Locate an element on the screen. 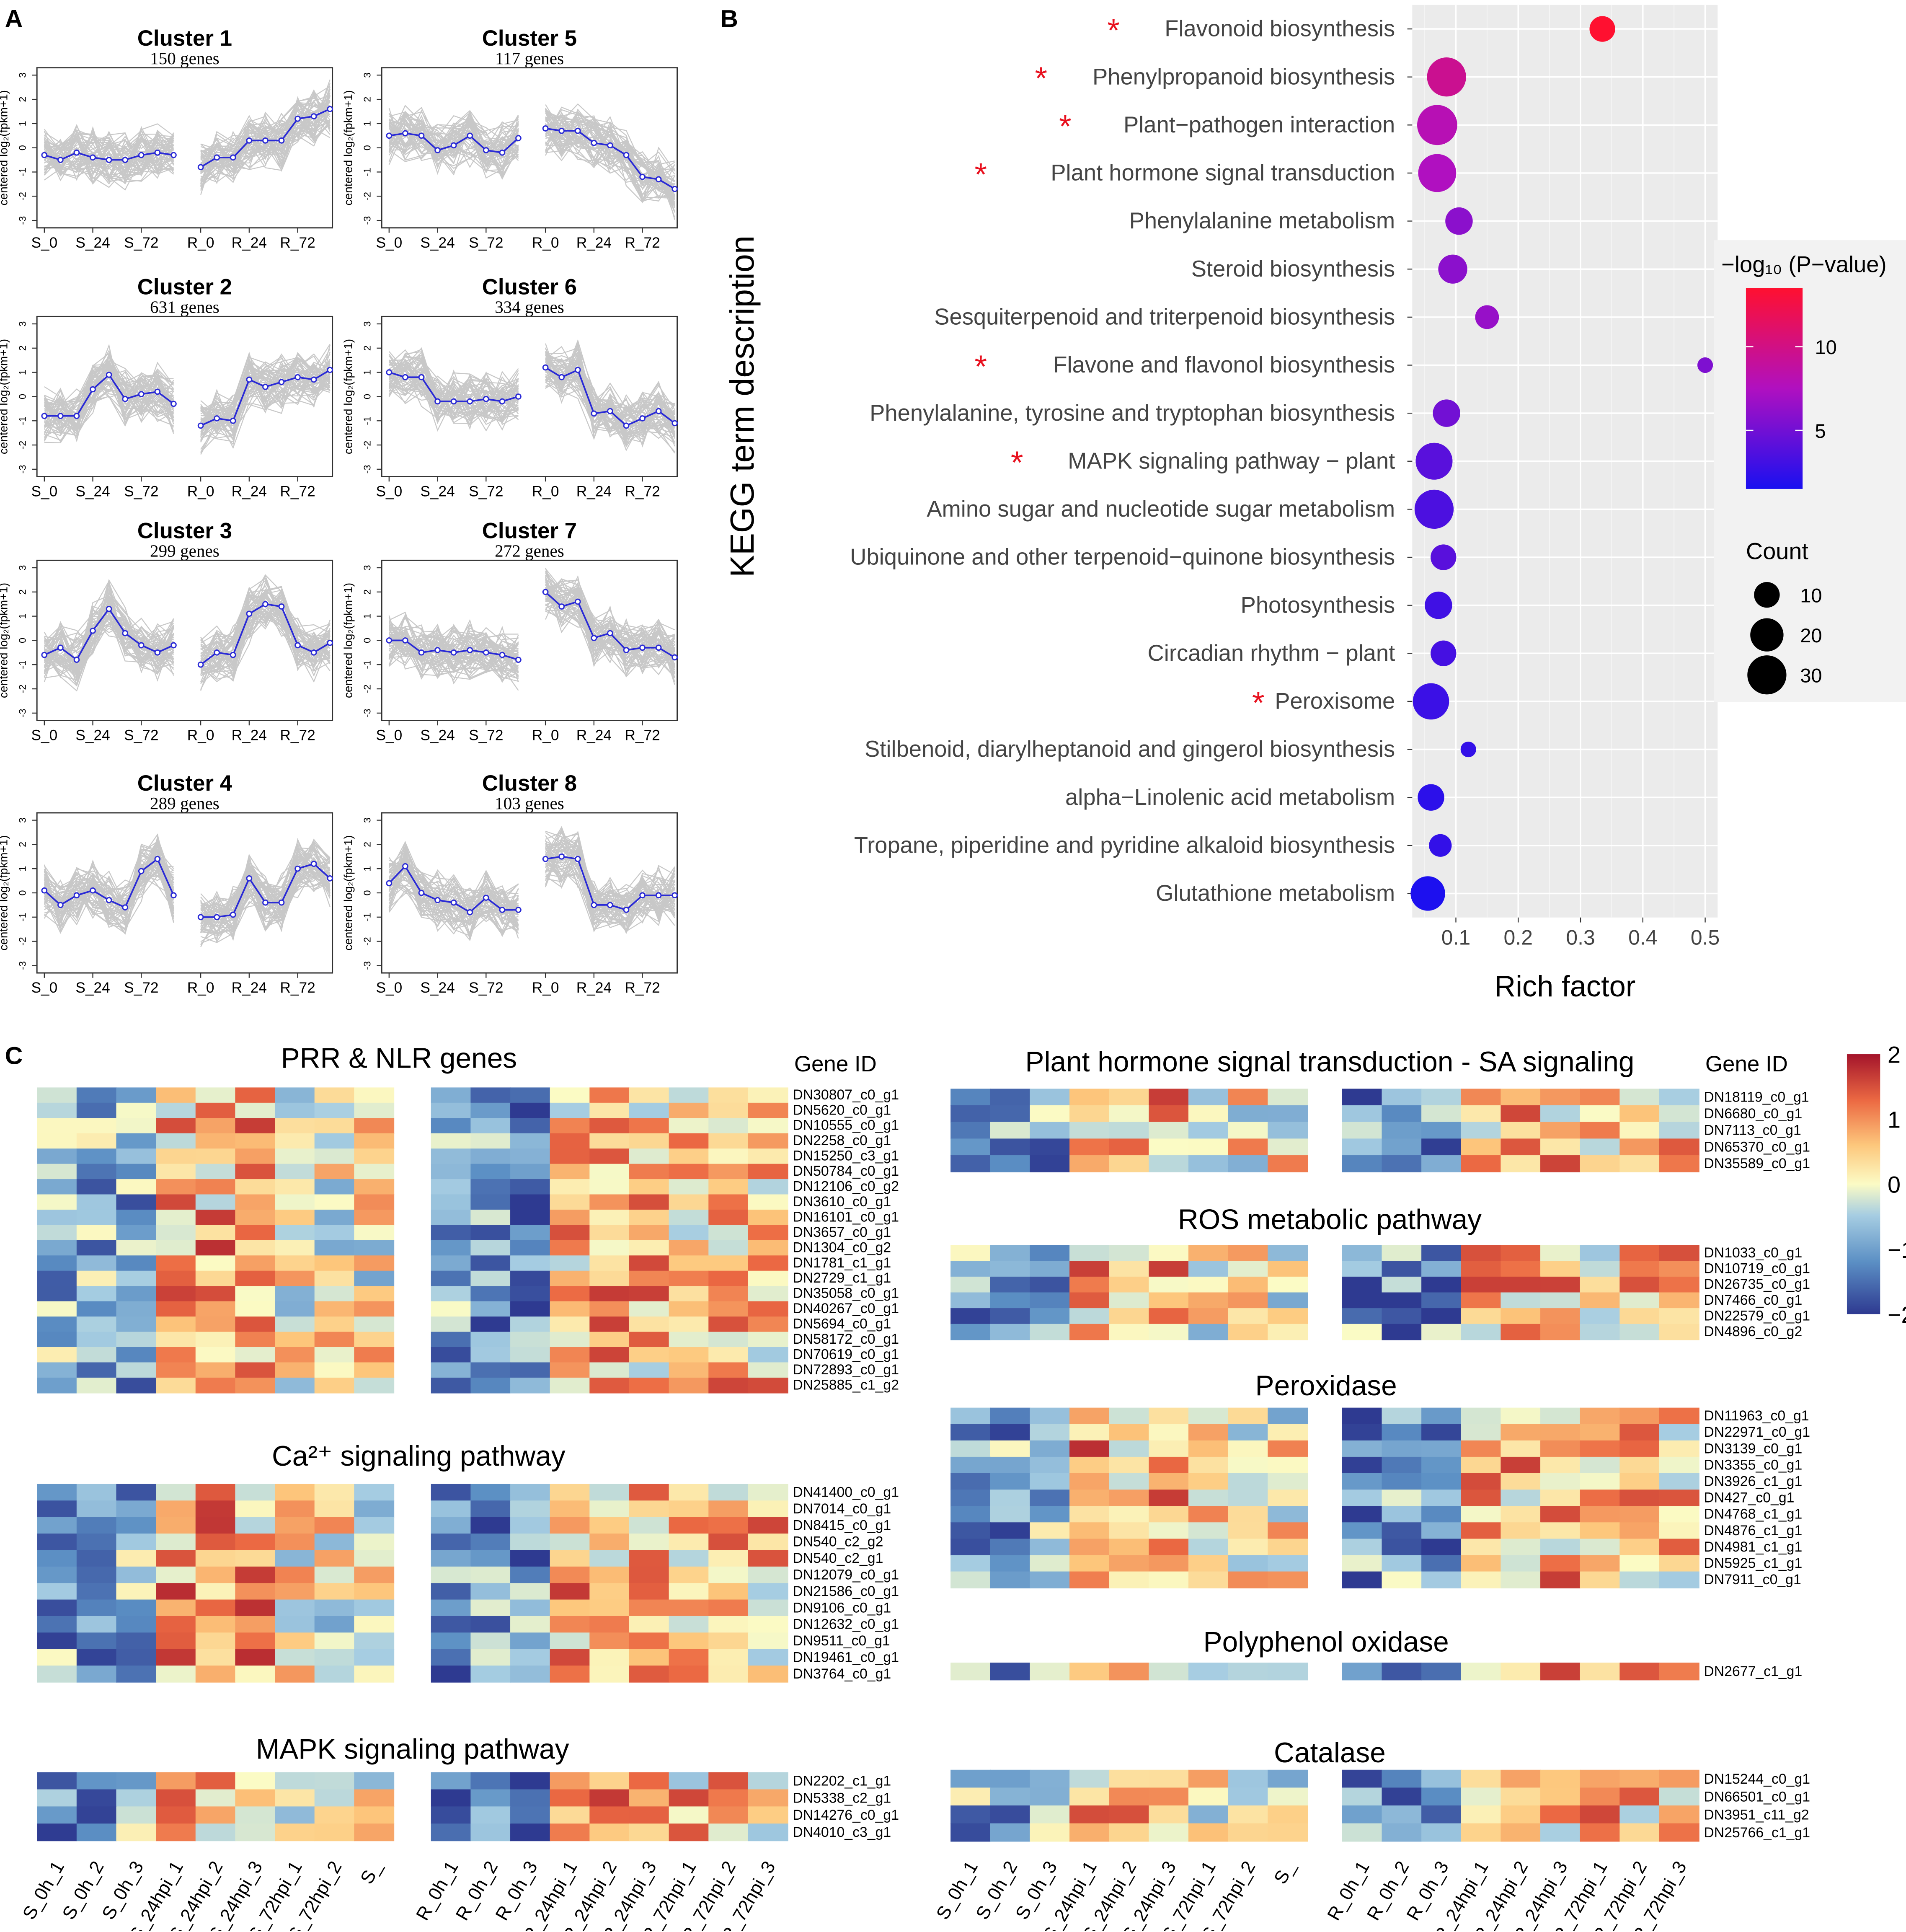  gene-id-label: DN1033_c0_g1 is located at coordinates (1753, 1253).